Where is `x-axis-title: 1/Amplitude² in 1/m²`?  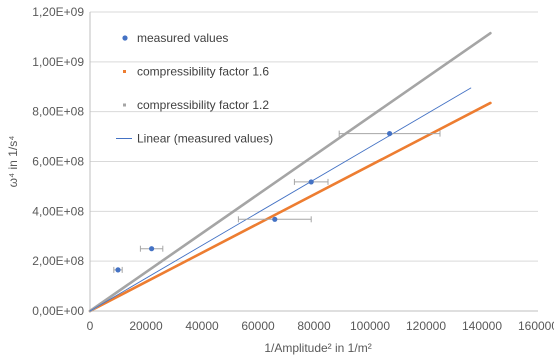
x-axis-title: 1/Amplitude² in 1/m² is located at coordinates (317, 348).